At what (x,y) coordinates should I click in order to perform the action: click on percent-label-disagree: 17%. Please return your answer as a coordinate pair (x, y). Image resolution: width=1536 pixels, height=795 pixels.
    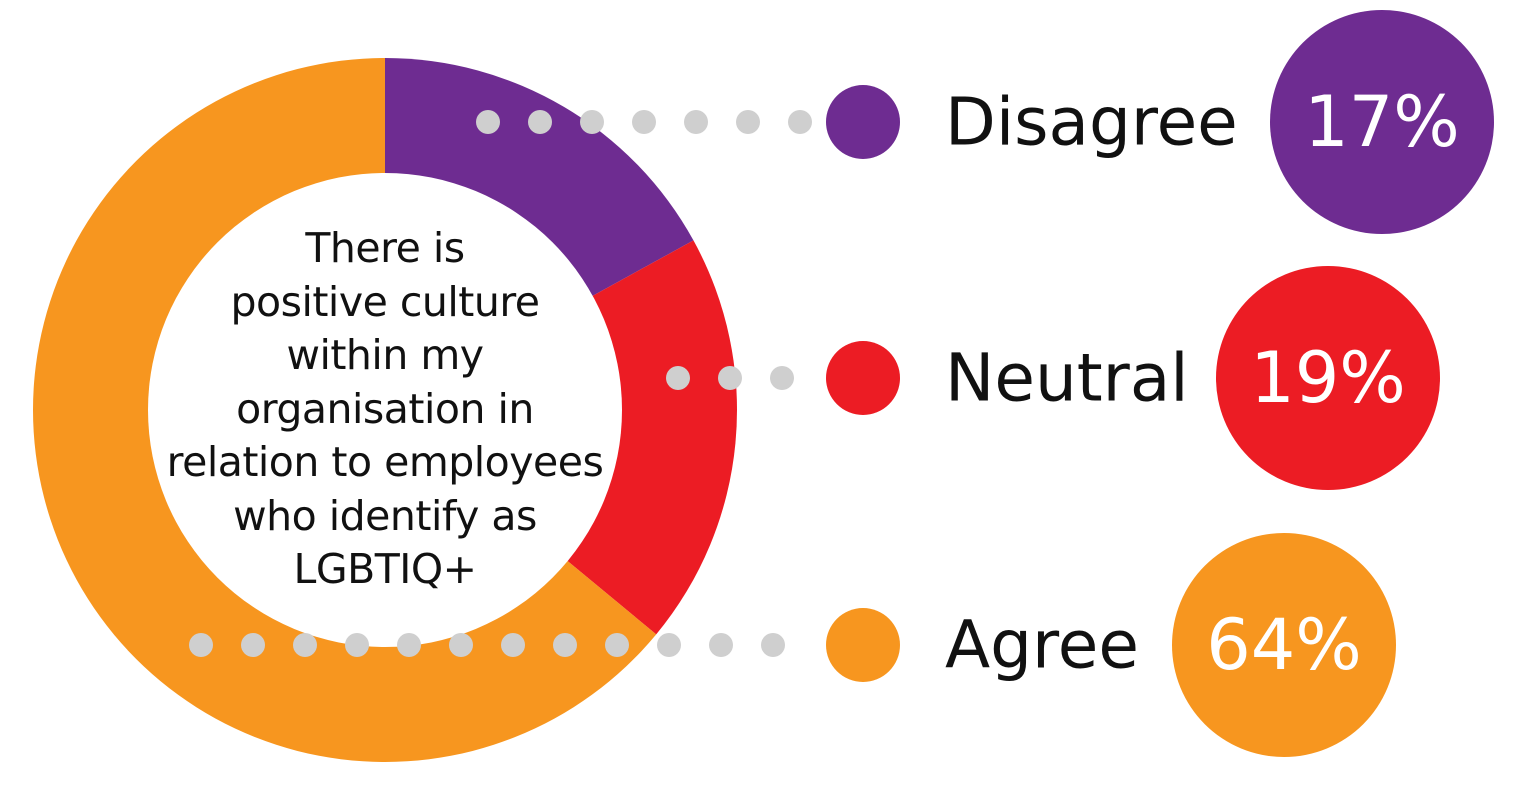
    Looking at the image, I should click on (1382, 122).